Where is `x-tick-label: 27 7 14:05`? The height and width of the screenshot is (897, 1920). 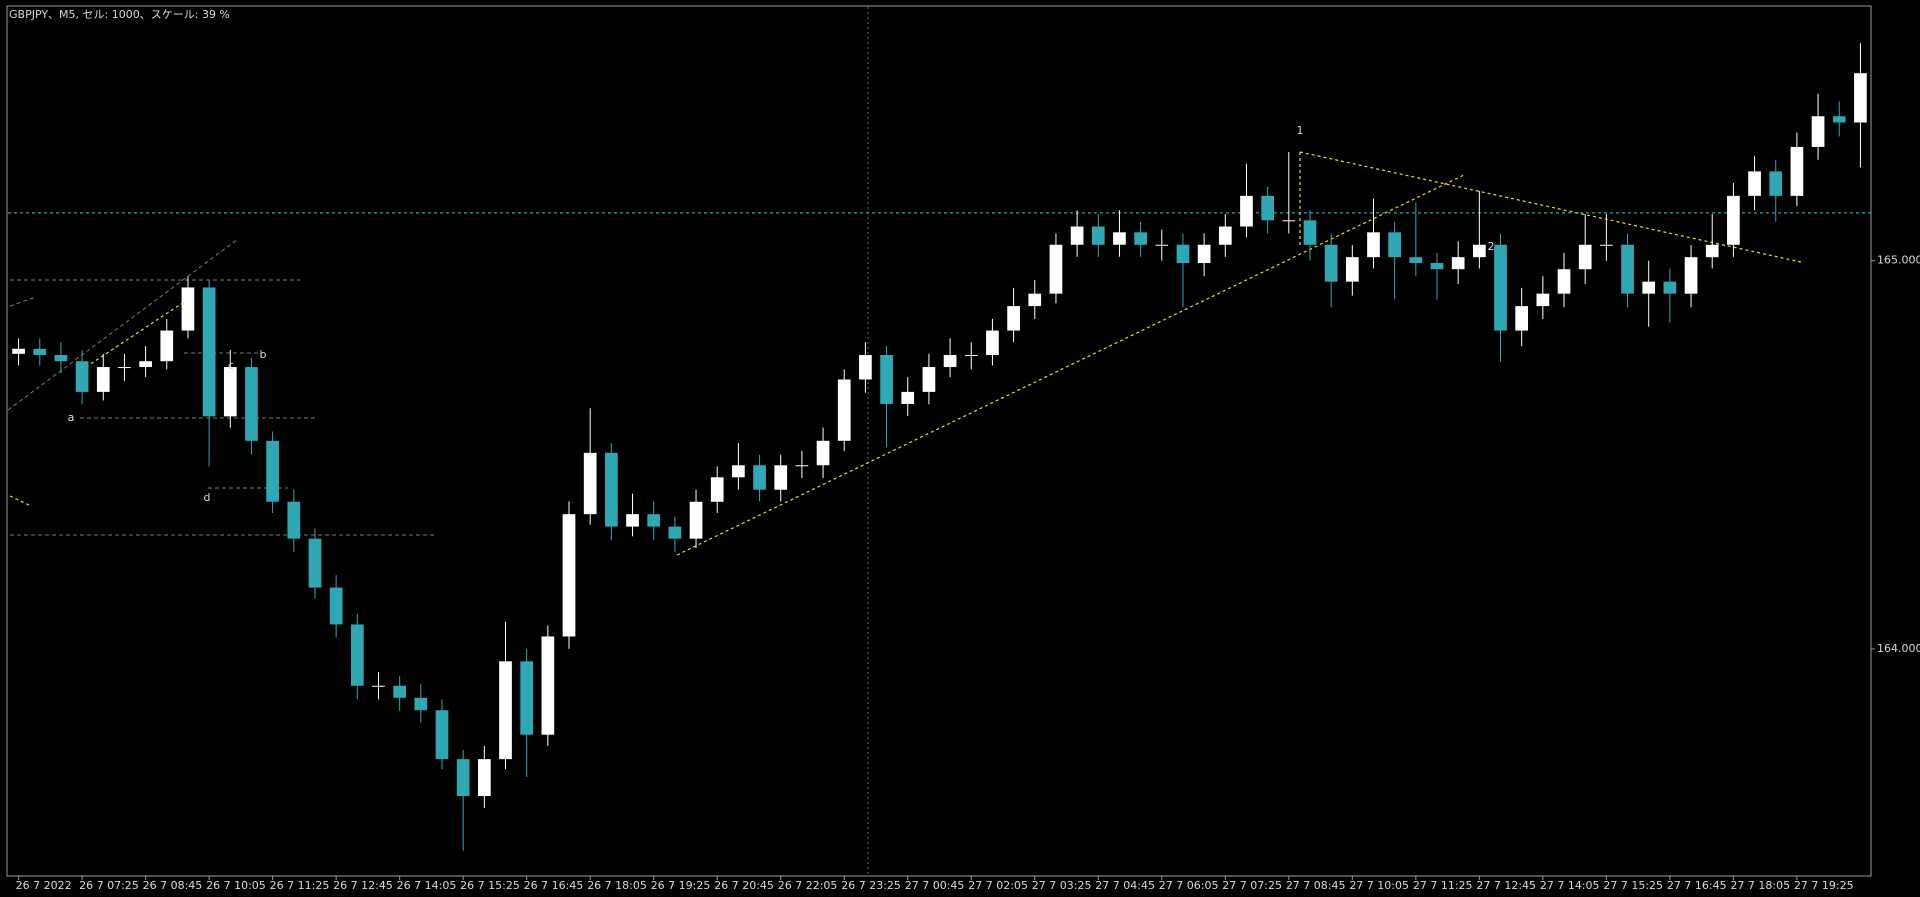
x-tick-label: 27 7 14:05 is located at coordinates (1570, 885).